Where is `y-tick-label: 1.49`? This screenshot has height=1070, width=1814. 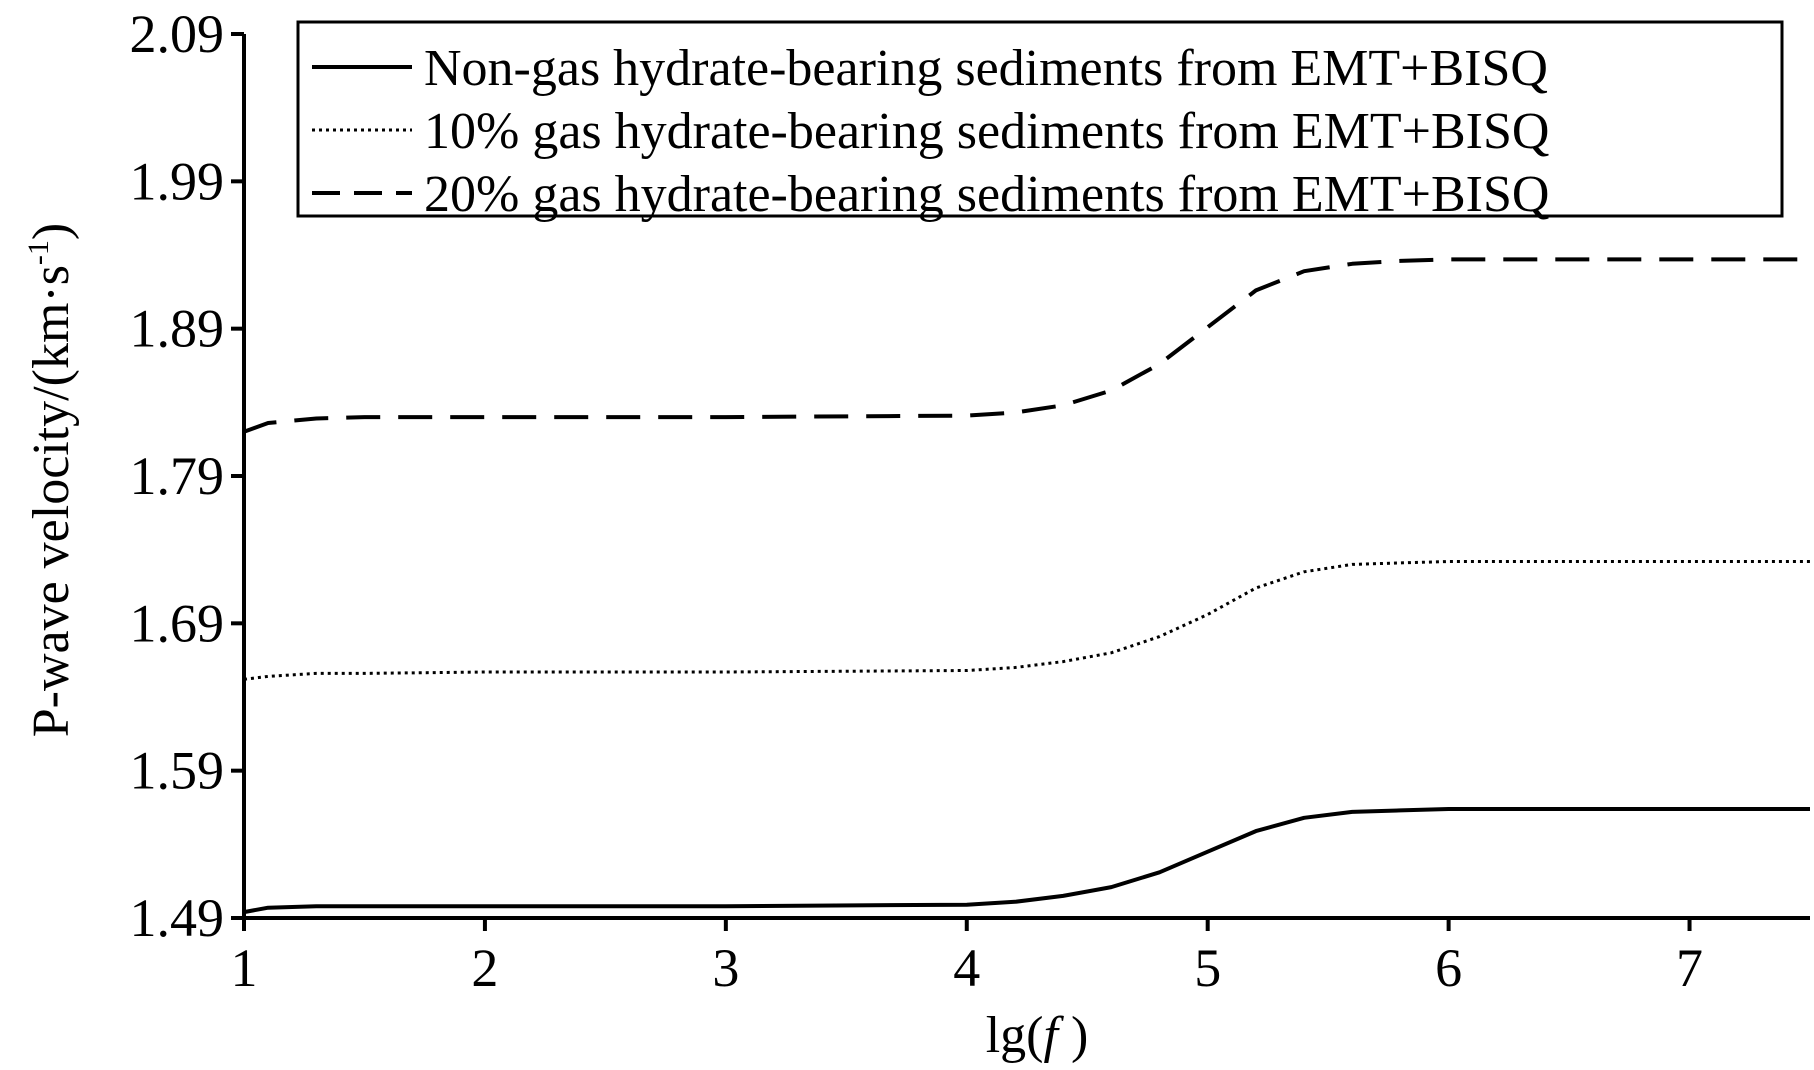 y-tick-label: 1.49 is located at coordinates (177, 918).